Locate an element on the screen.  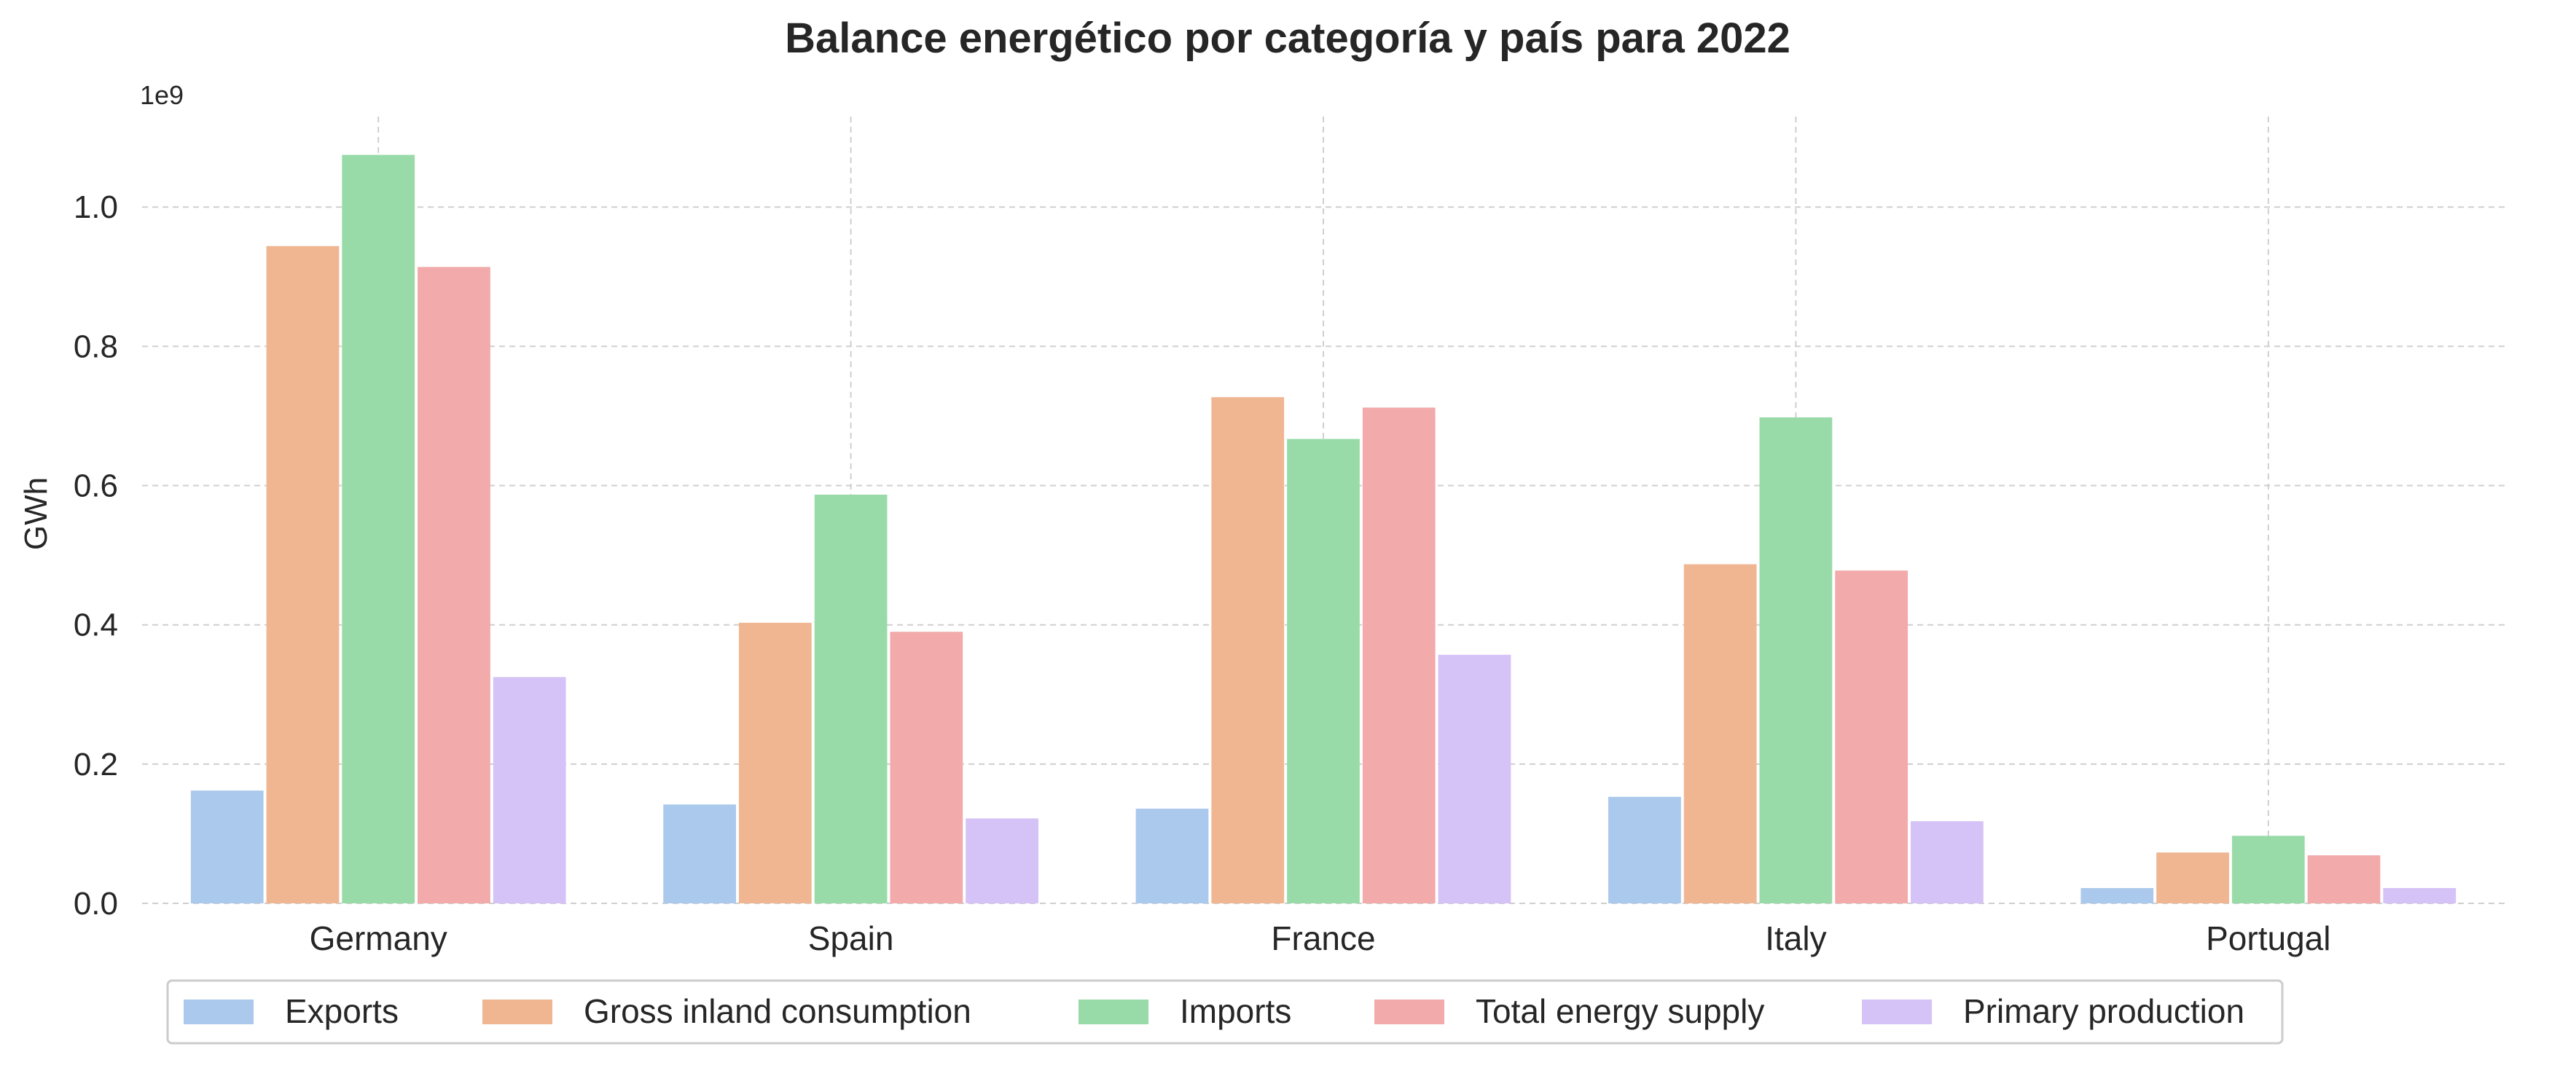
x-tick-label: Italy is located at coordinates (1795, 938).